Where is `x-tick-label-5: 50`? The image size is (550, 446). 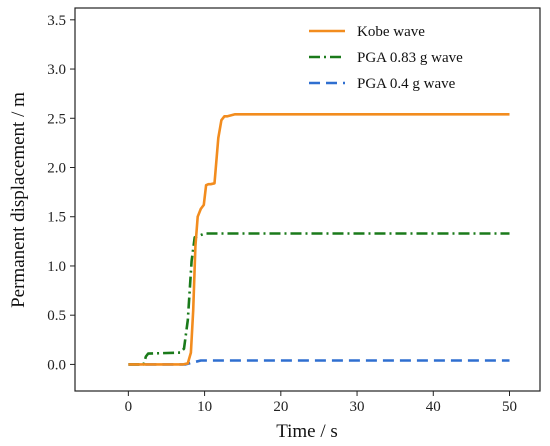
x-tick-label-5: 50 is located at coordinates (509, 407).